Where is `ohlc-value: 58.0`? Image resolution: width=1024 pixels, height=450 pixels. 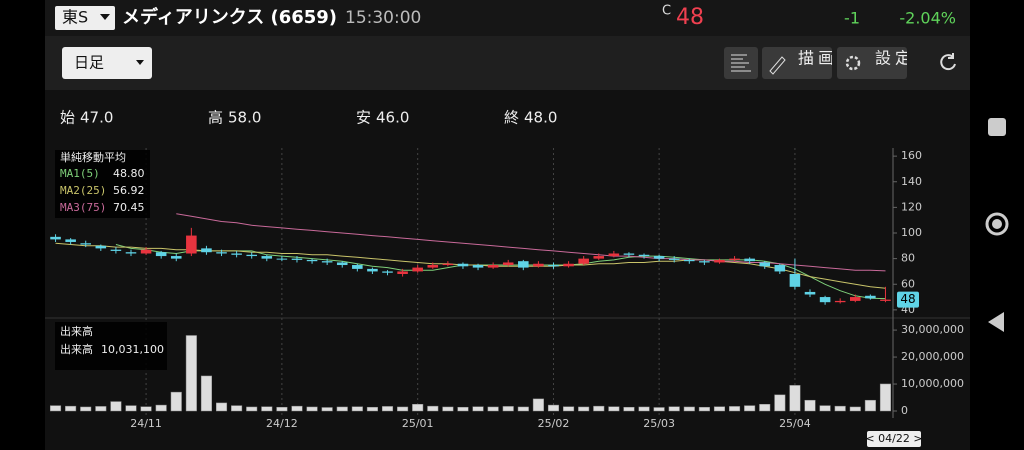
ohlc-value: 58.0 is located at coordinates (244, 118).